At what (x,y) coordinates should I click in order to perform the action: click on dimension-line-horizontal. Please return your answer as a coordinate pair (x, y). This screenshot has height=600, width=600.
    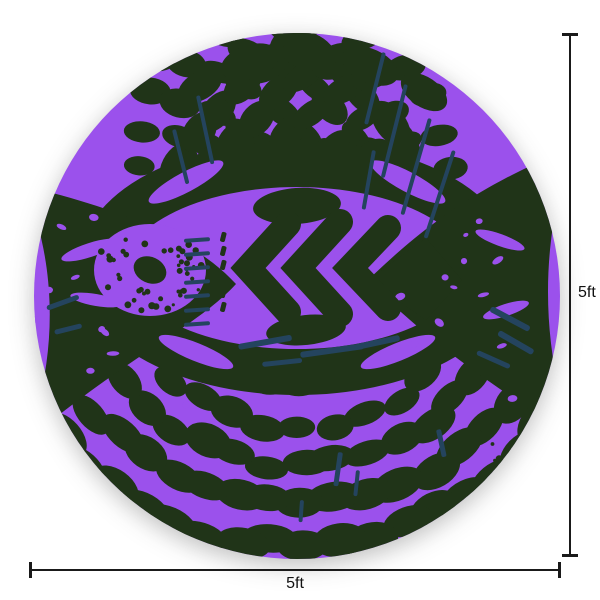
    Looking at the image, I should click on (295, 570).